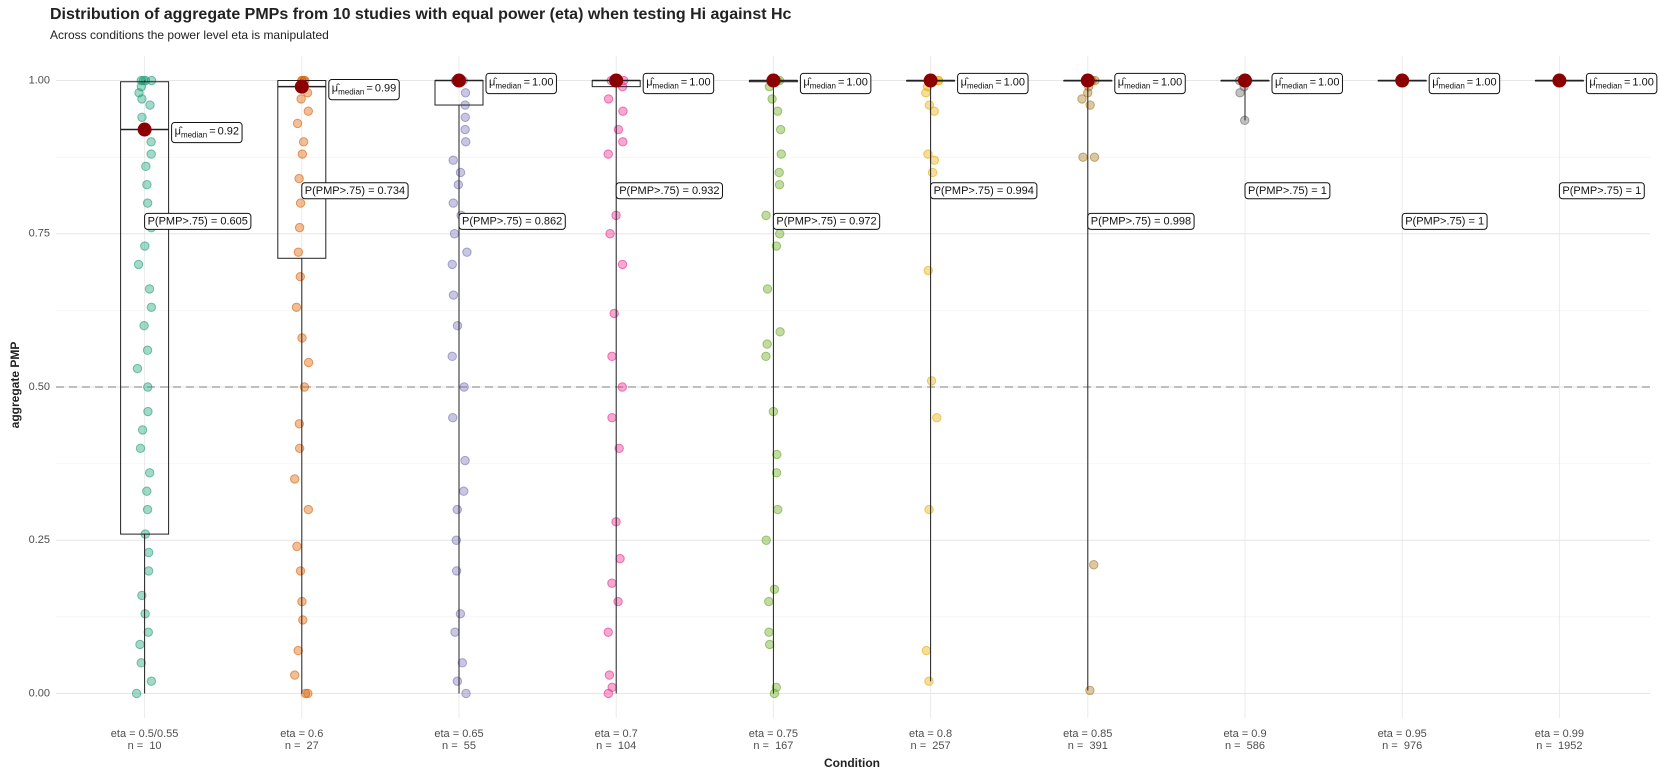  I want to click on p-label: P(PMP>.75) = 0.932, so click(669, 191).